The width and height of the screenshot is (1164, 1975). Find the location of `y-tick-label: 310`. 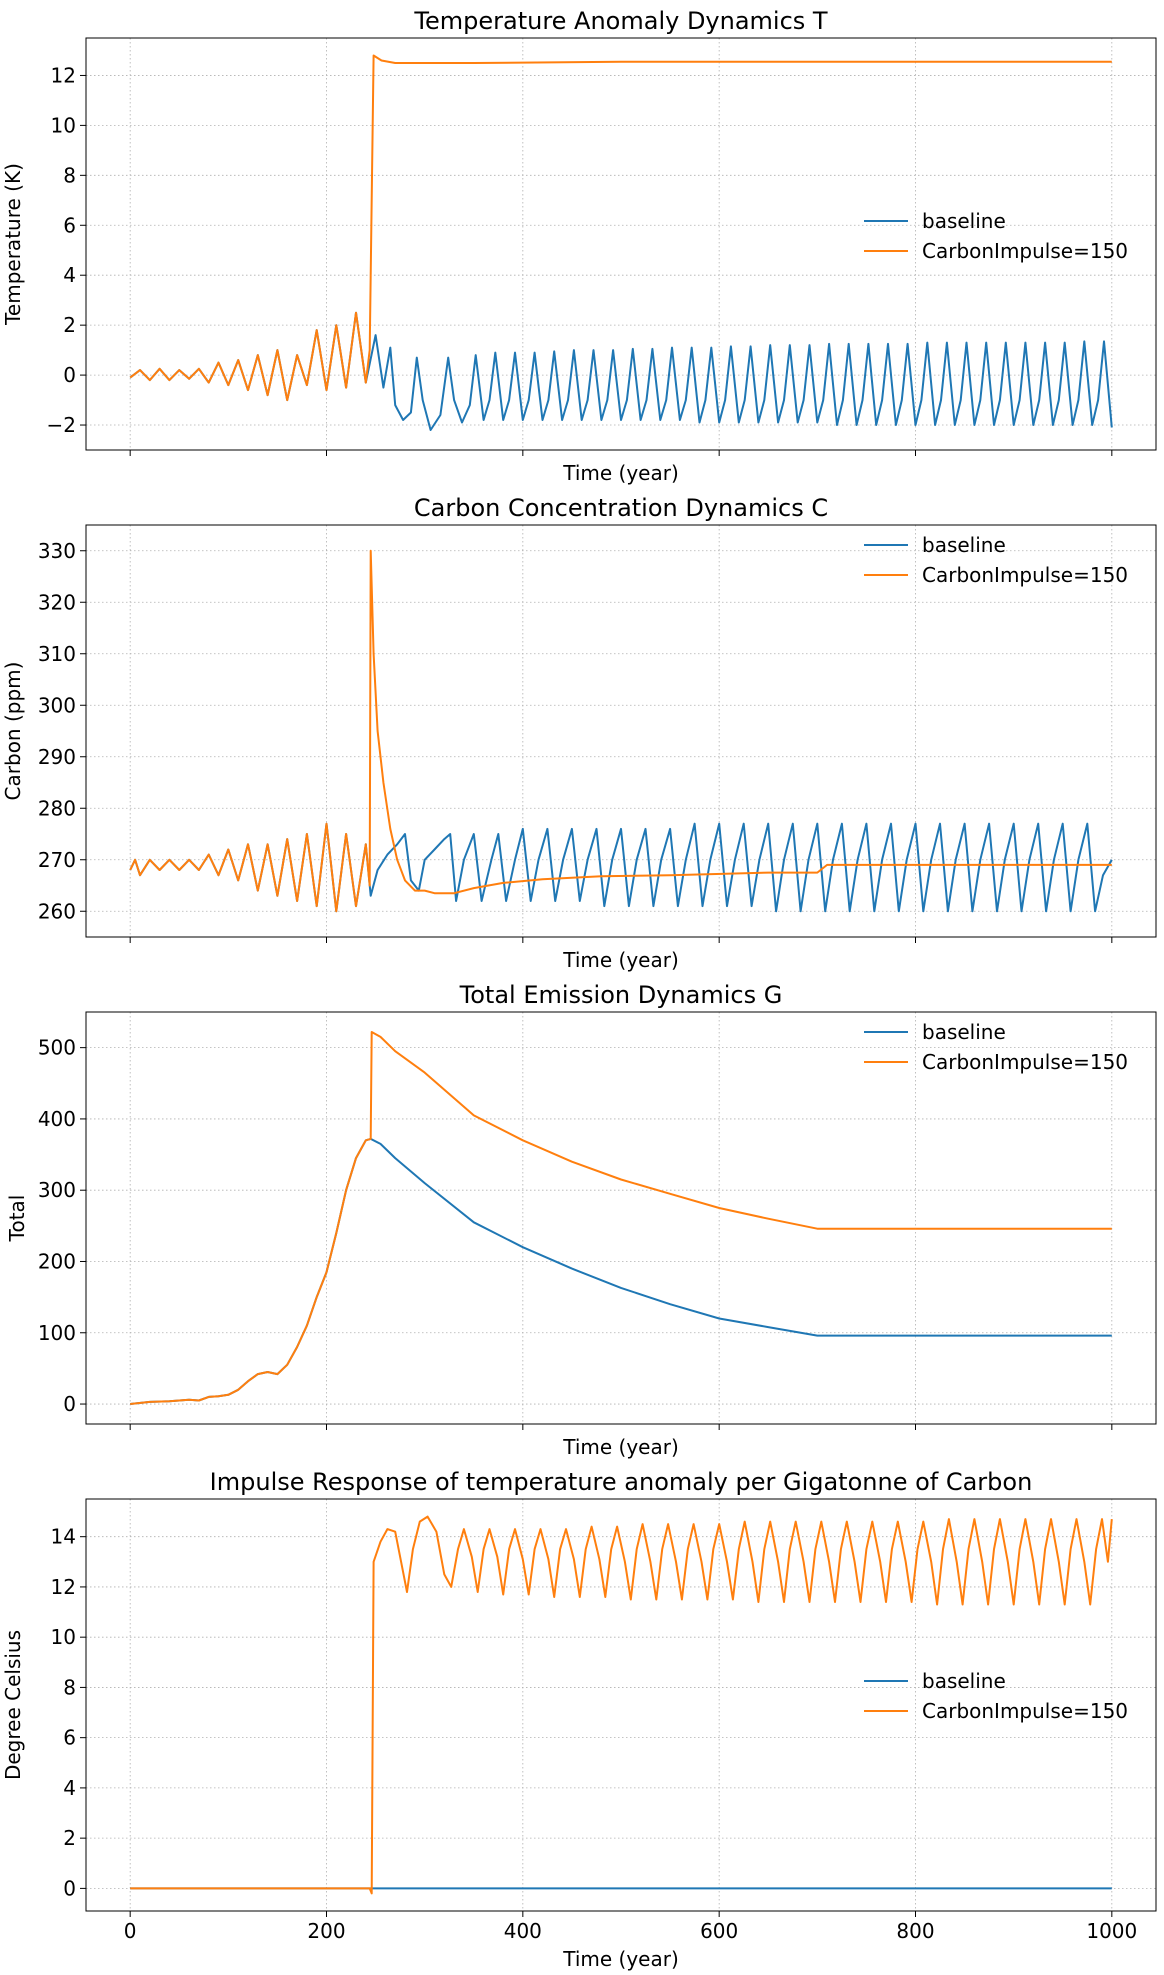

y-tick-label: 310 is located at coordinates (57, 654).